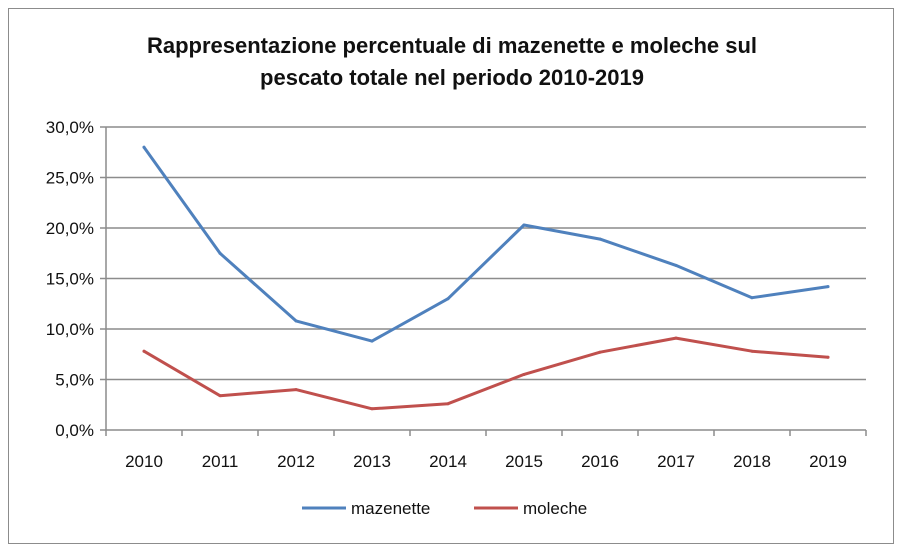 The height and width of the screenshot is (554, 904). I want to click on legend: mazenette moleche, so click(444, 508).